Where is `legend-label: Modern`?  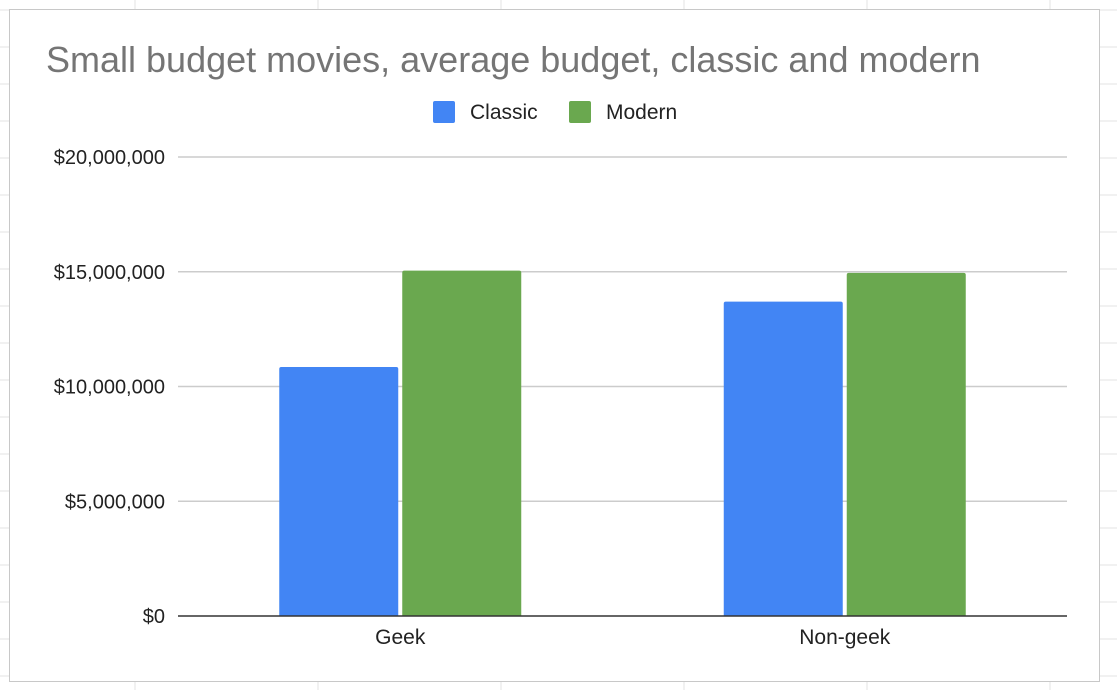
legend-label: Modern is located at coordinates (641, 112).